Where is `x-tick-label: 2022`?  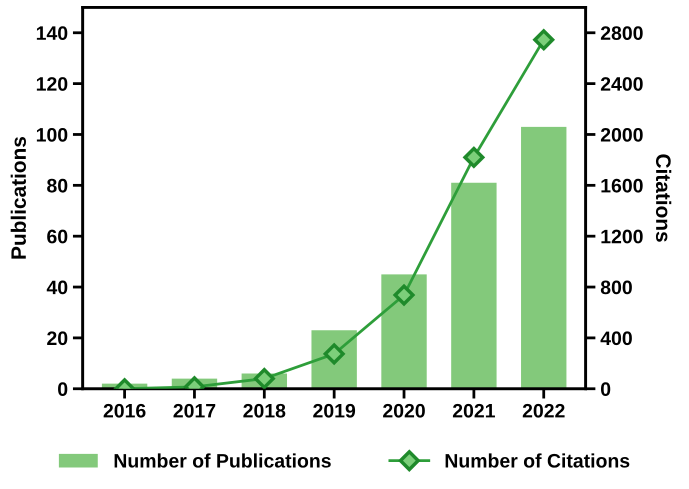 x-tick-label: 2022 is located at coordinates (543, 411).